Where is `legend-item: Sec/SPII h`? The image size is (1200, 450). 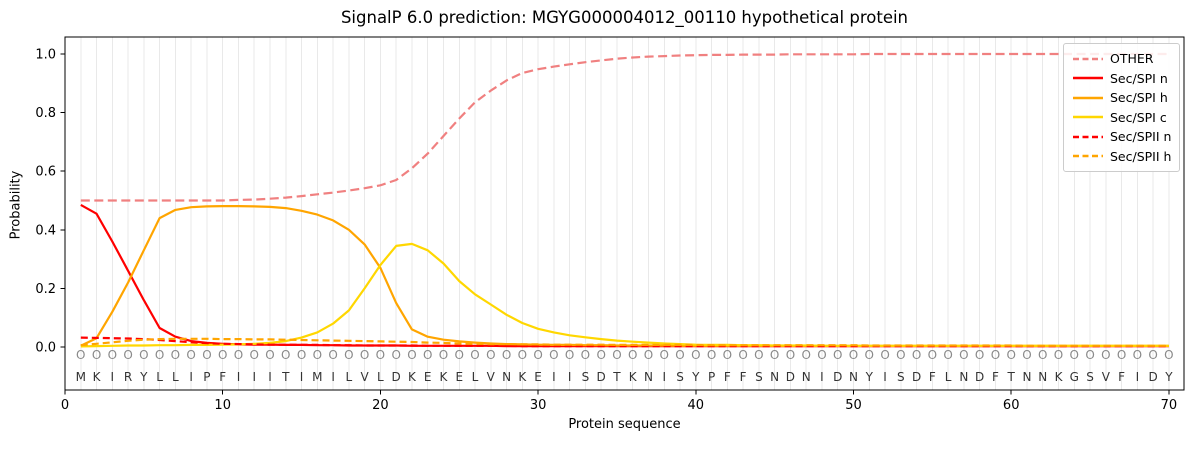
legend-item: Sec/SPII h is located at coordinates (1122, 156).